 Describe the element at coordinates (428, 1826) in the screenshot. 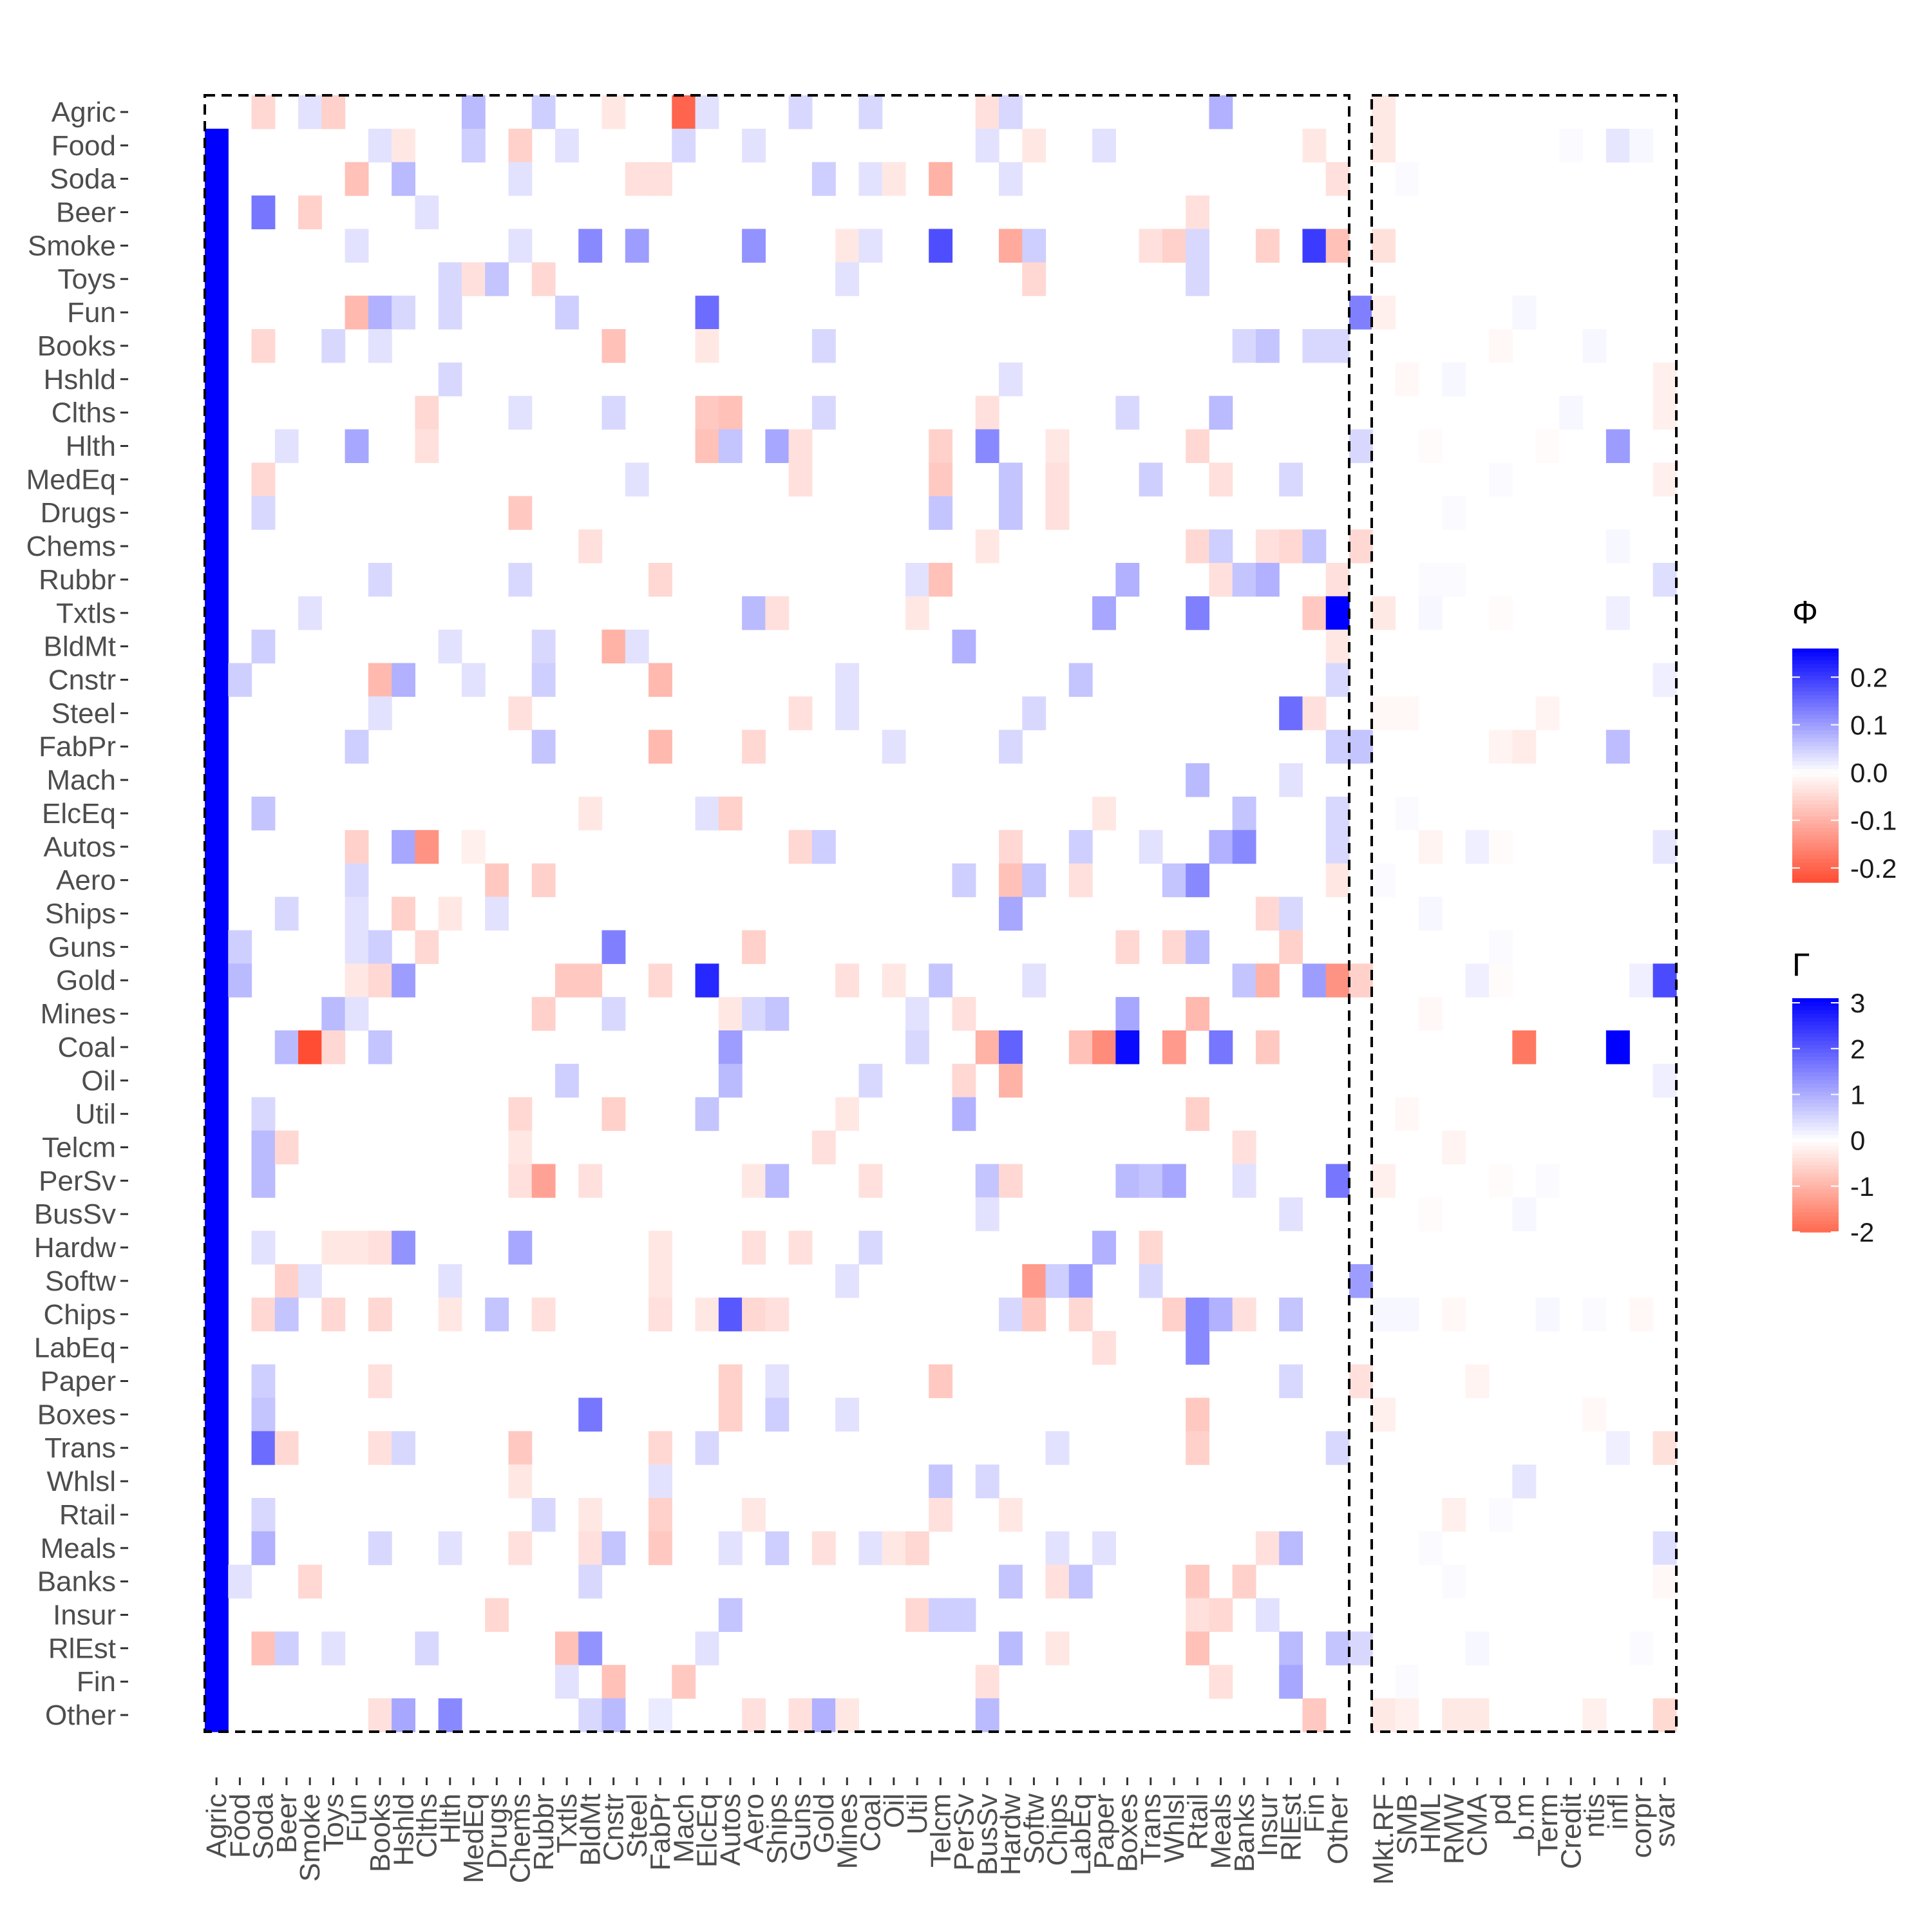

I see `x-tick-label: Clths` at that location.